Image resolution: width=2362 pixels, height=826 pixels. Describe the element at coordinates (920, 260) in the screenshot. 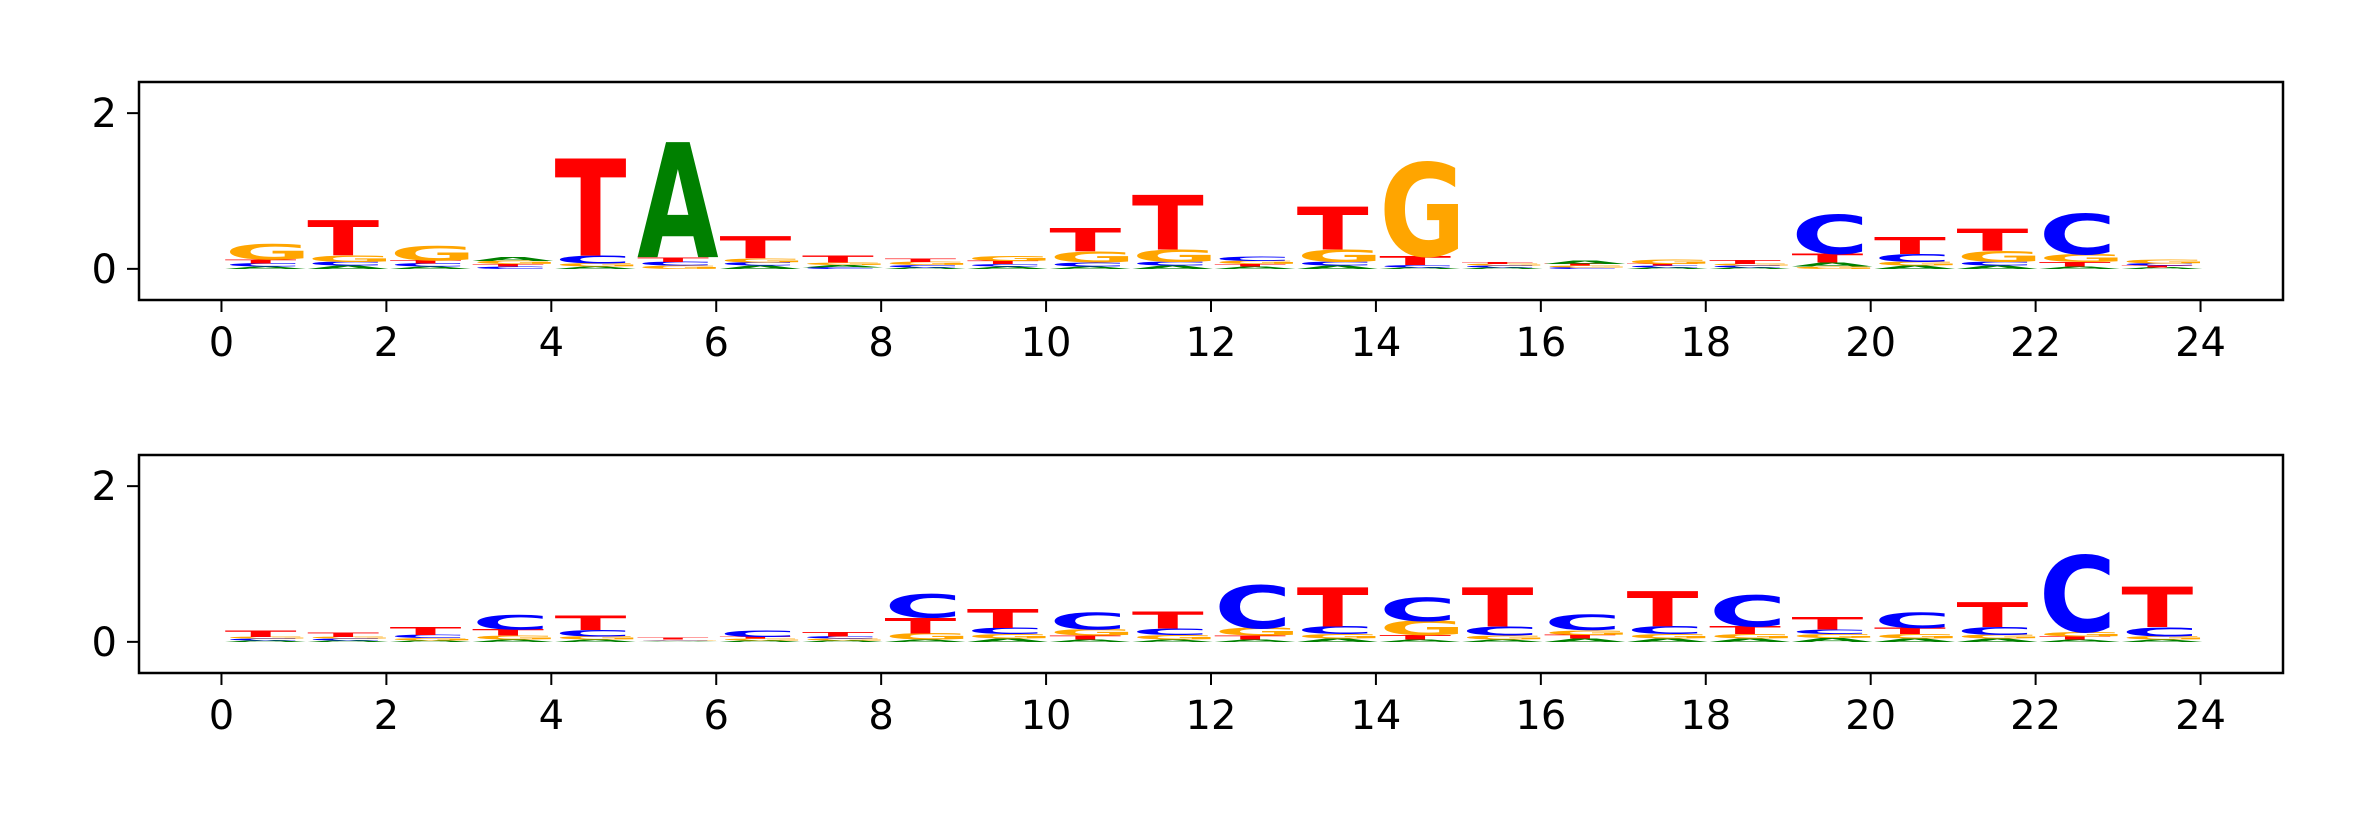

I see `logo-letter-T-pos-8: T` at that location.